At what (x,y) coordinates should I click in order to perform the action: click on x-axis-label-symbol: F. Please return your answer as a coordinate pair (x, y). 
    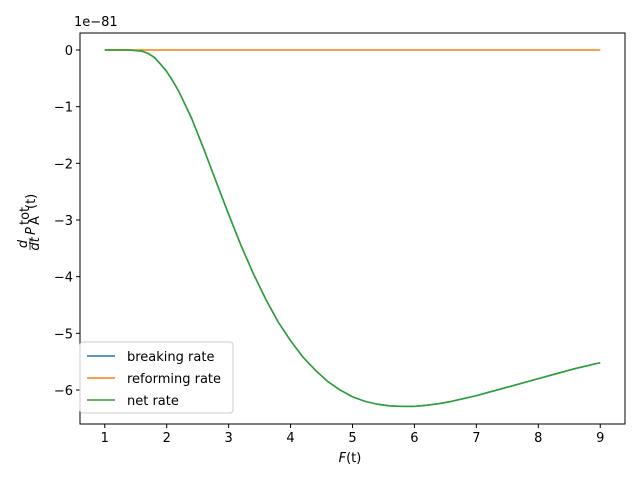
    Looking at the image, I should click on (343, 458).